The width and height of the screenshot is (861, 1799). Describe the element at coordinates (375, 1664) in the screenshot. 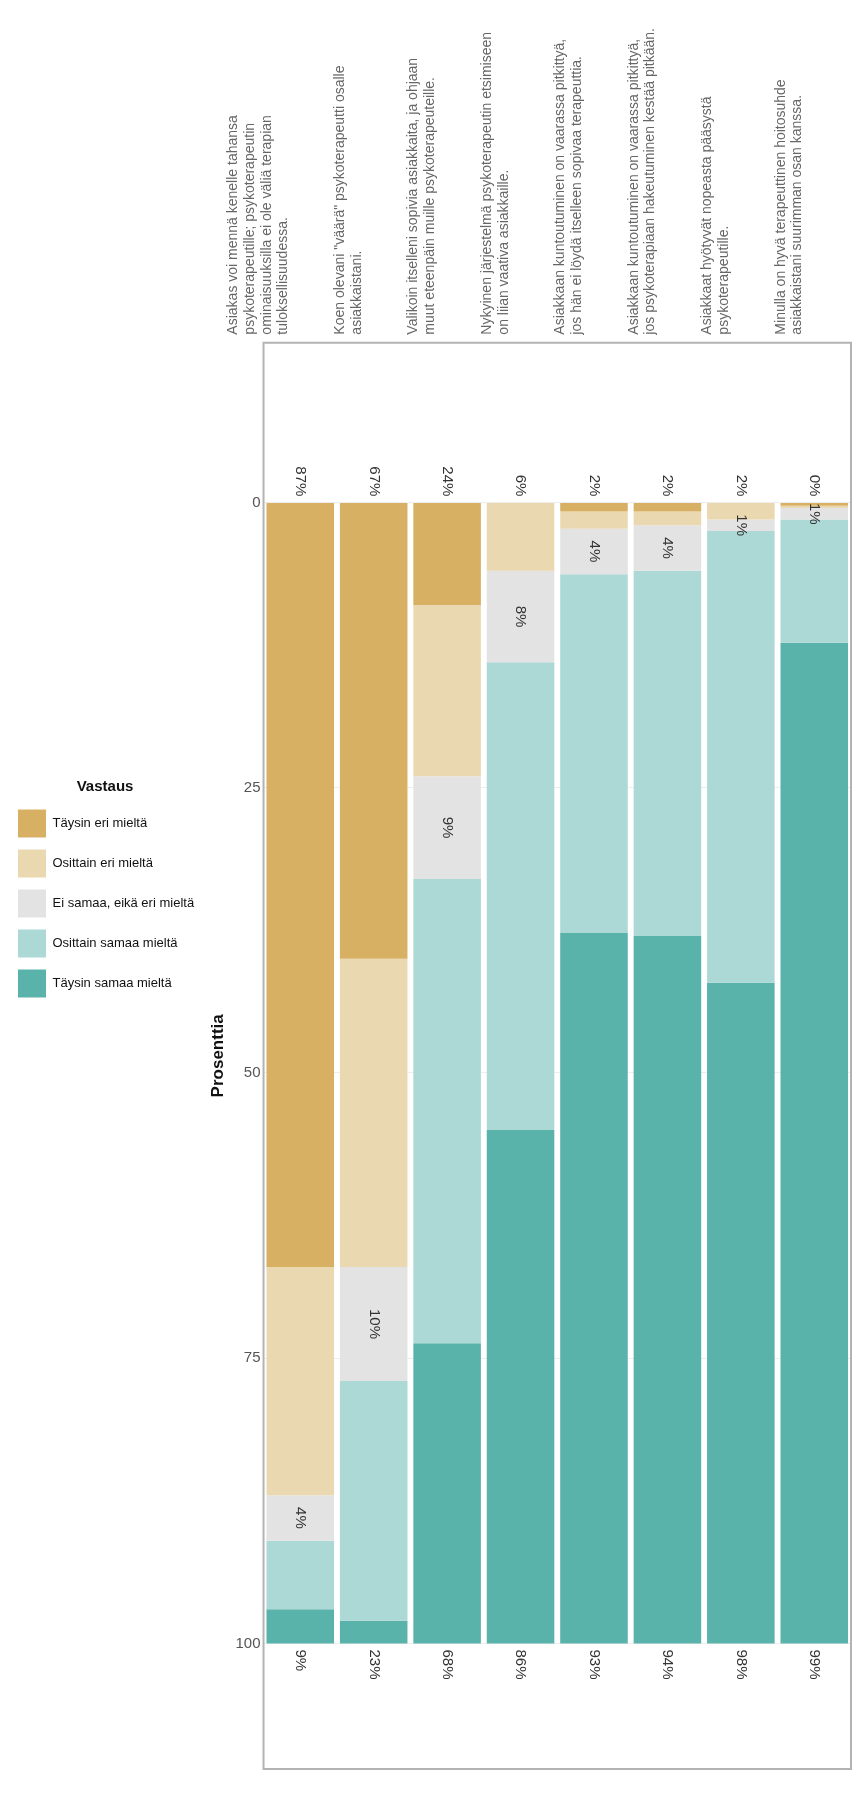

I see `annotation: 23%` at that location.